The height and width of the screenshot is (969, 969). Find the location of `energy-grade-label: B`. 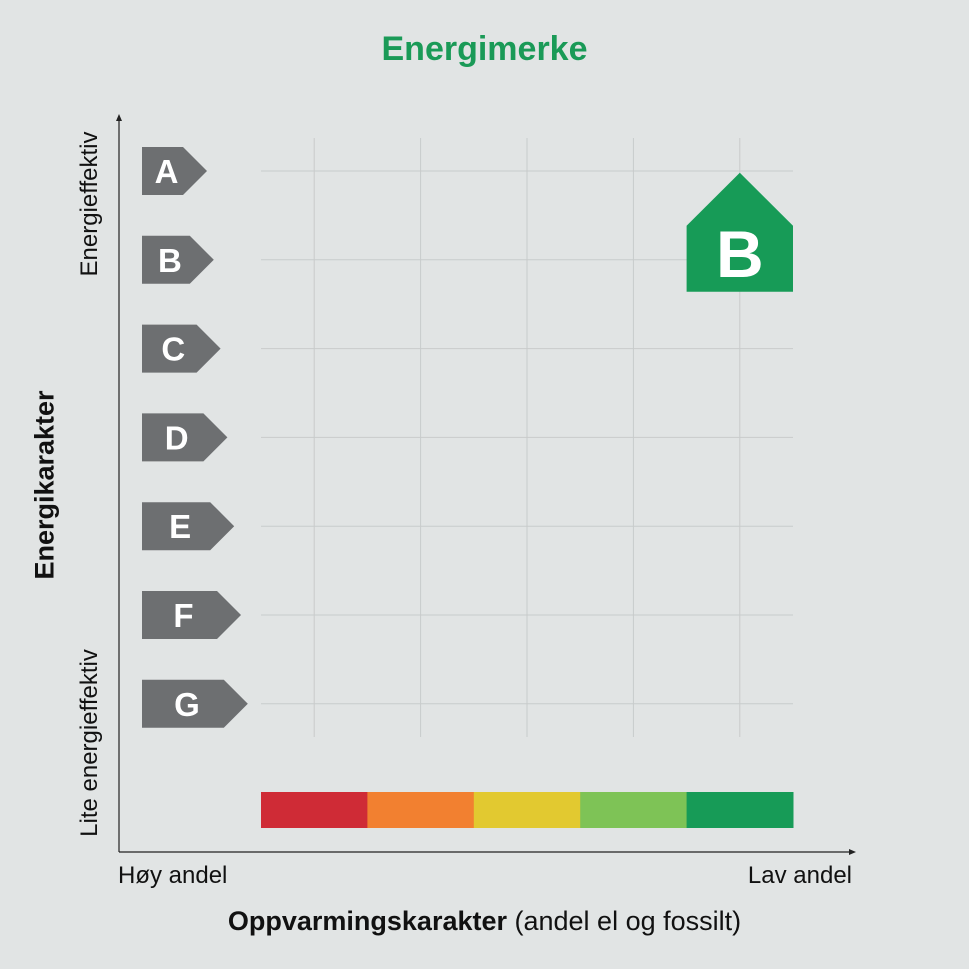

energy-grade-label: B is located at coordinates (170, 260).